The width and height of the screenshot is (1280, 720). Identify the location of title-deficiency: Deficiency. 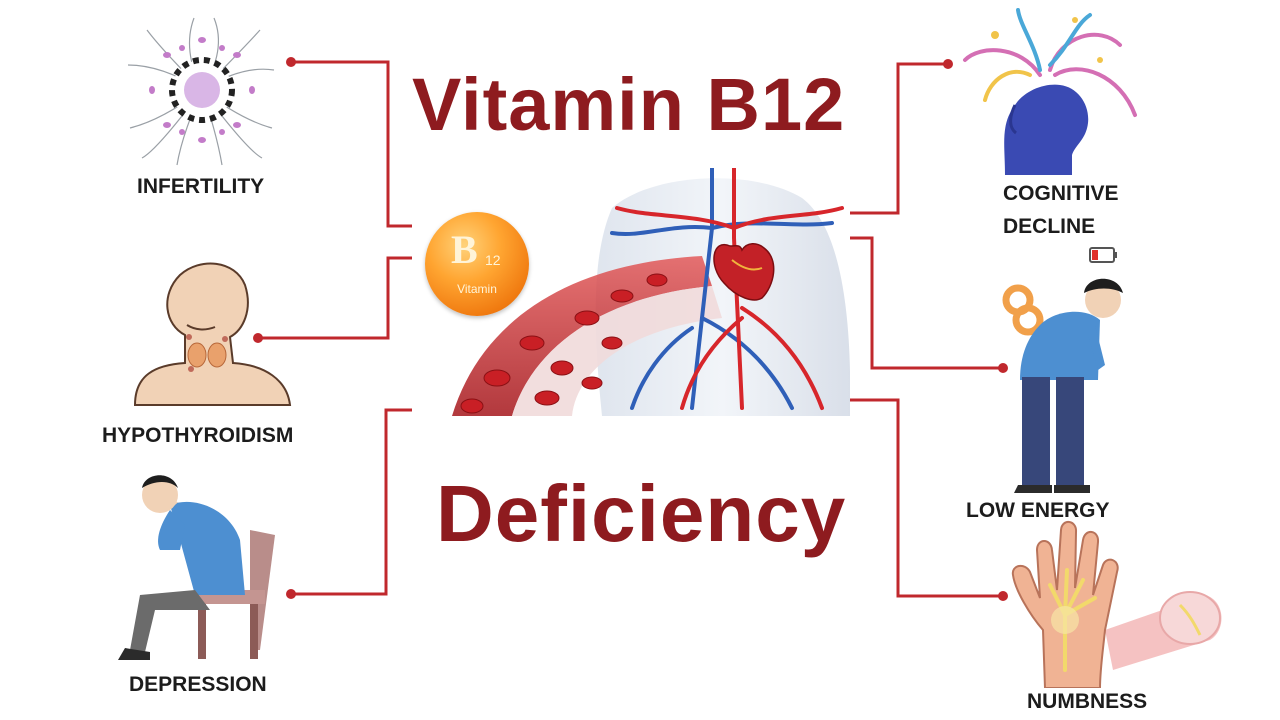
(641, 513).